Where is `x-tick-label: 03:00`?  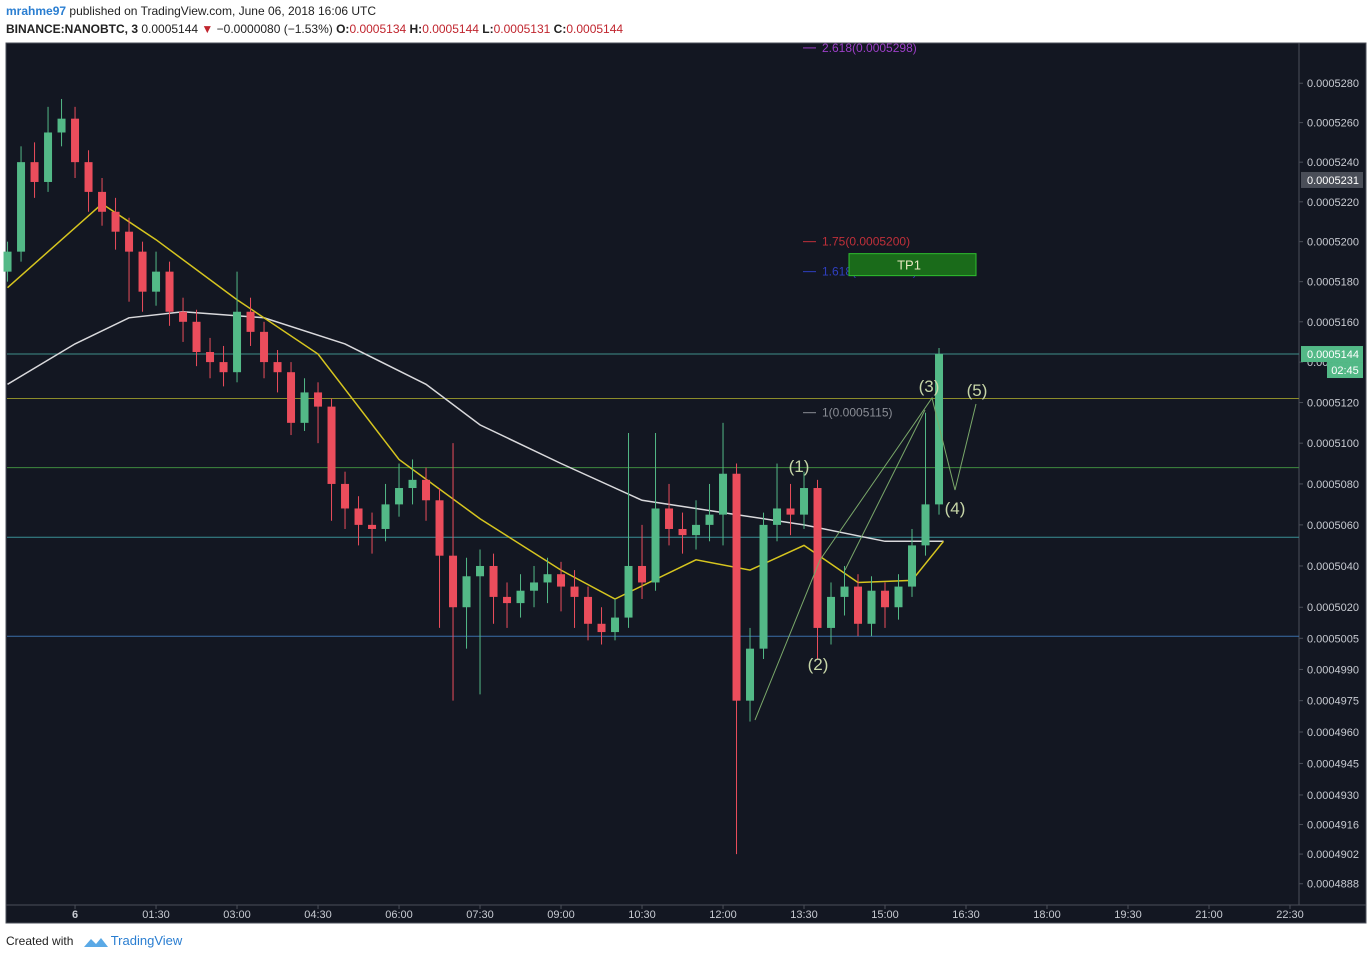
x-tick-label: 03:00 is located at coordinates (237, 915).